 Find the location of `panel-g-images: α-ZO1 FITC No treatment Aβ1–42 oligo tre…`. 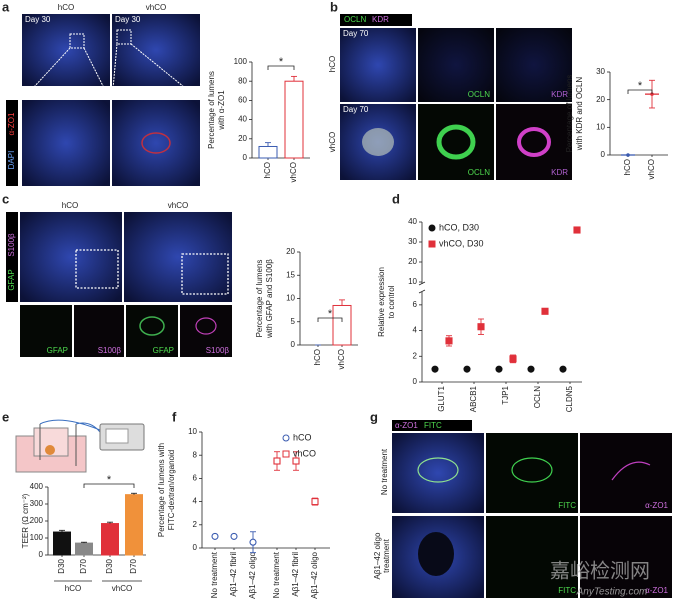

panel-g-images: α-ZO1 FITC No treatment Aβ1–42 oligo tre… is located at coordinates (522, 509).